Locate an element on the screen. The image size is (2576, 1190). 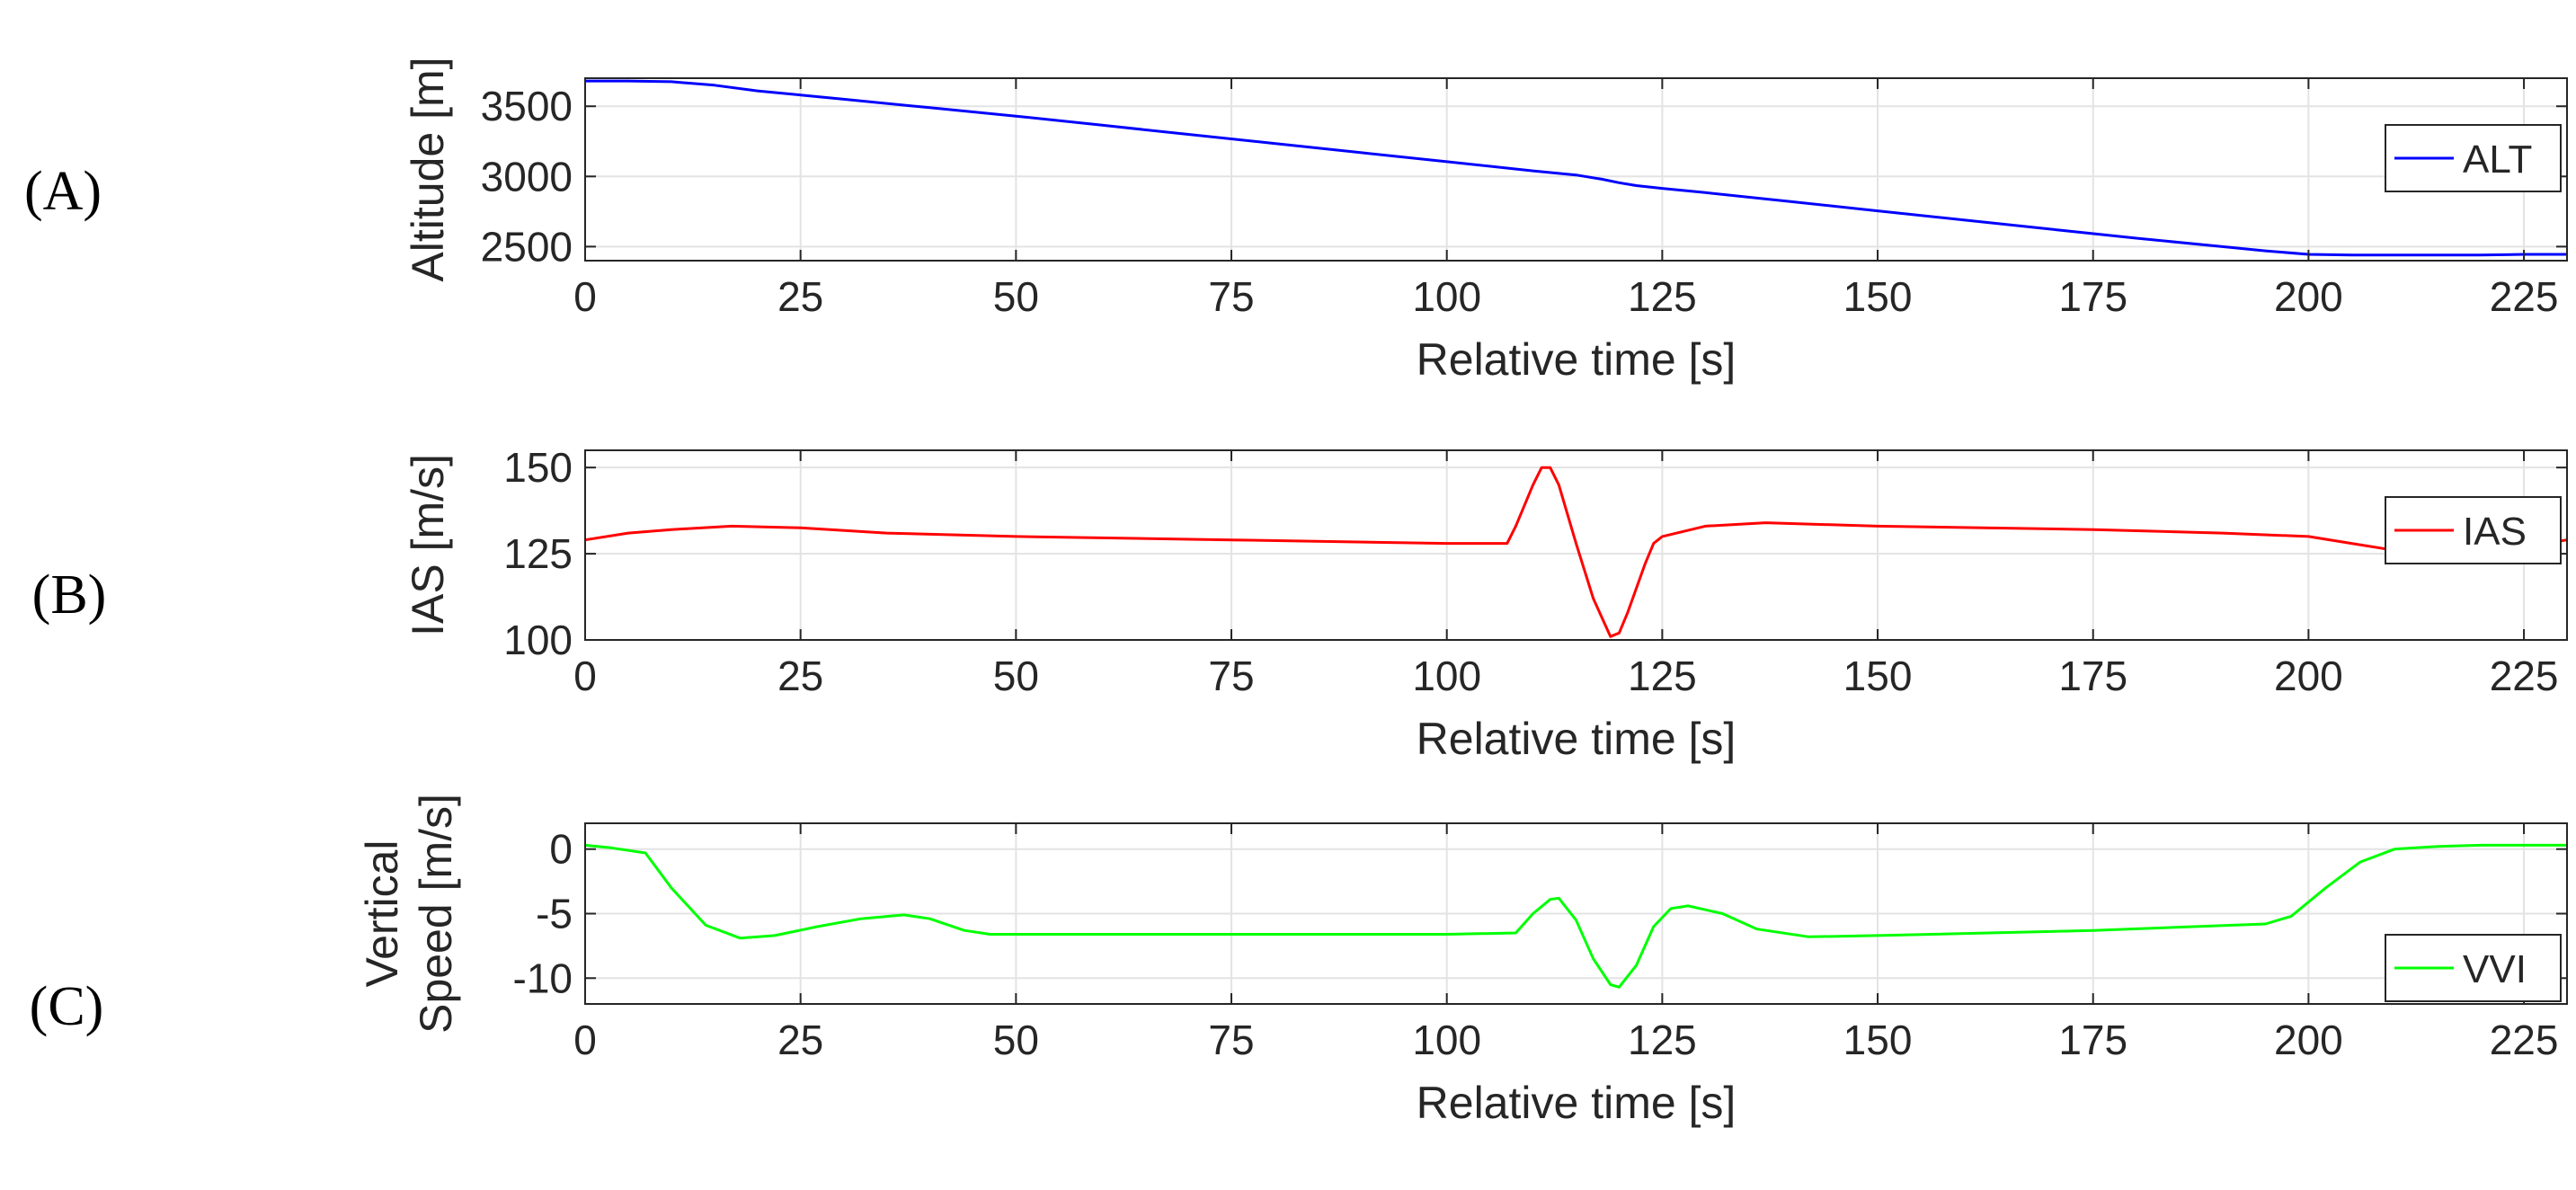
y-tick-label: -10 is located at coordinates (543, 978).